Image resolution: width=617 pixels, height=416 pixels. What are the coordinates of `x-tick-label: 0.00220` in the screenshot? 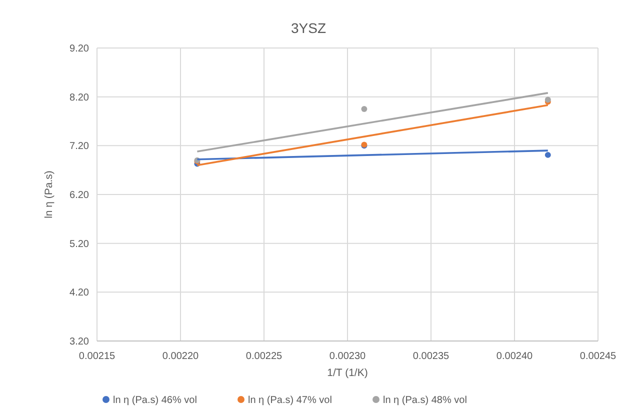 It's located at (181, 356).